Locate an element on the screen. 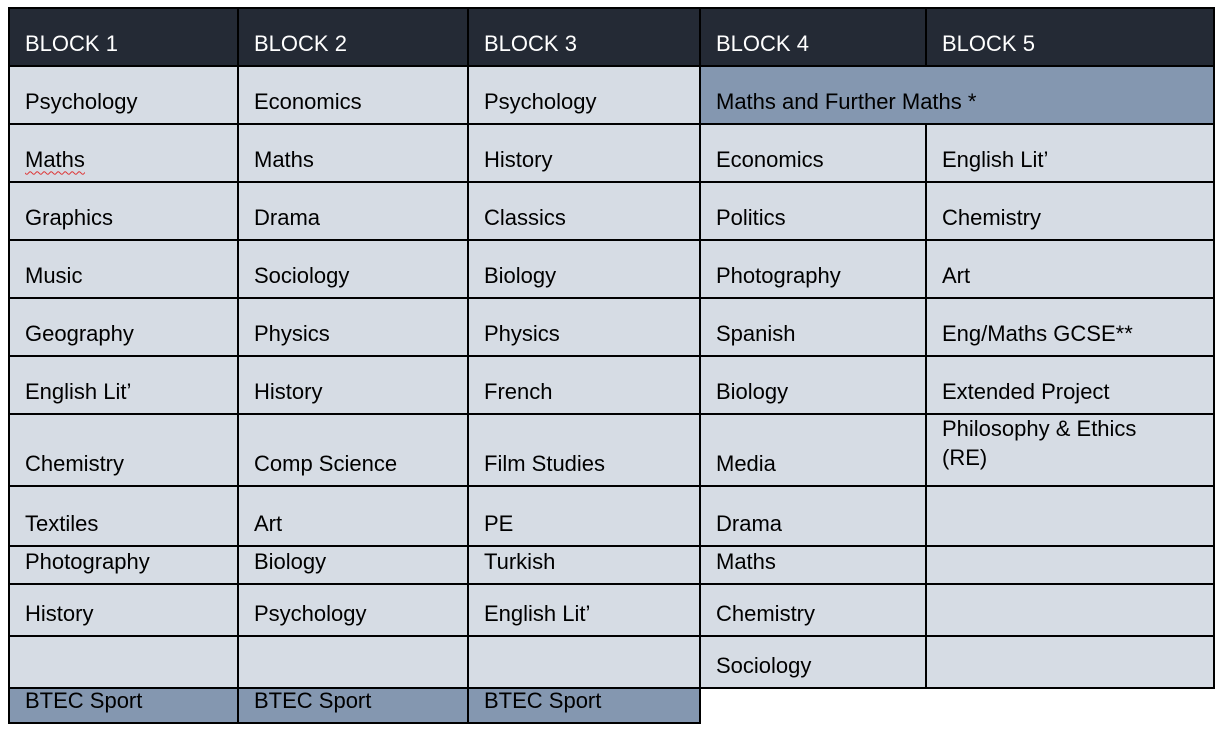 The height and width of the screenshot is (736, 1228). cell-text: BLOCK 1 is located at coordinates (71, 44).